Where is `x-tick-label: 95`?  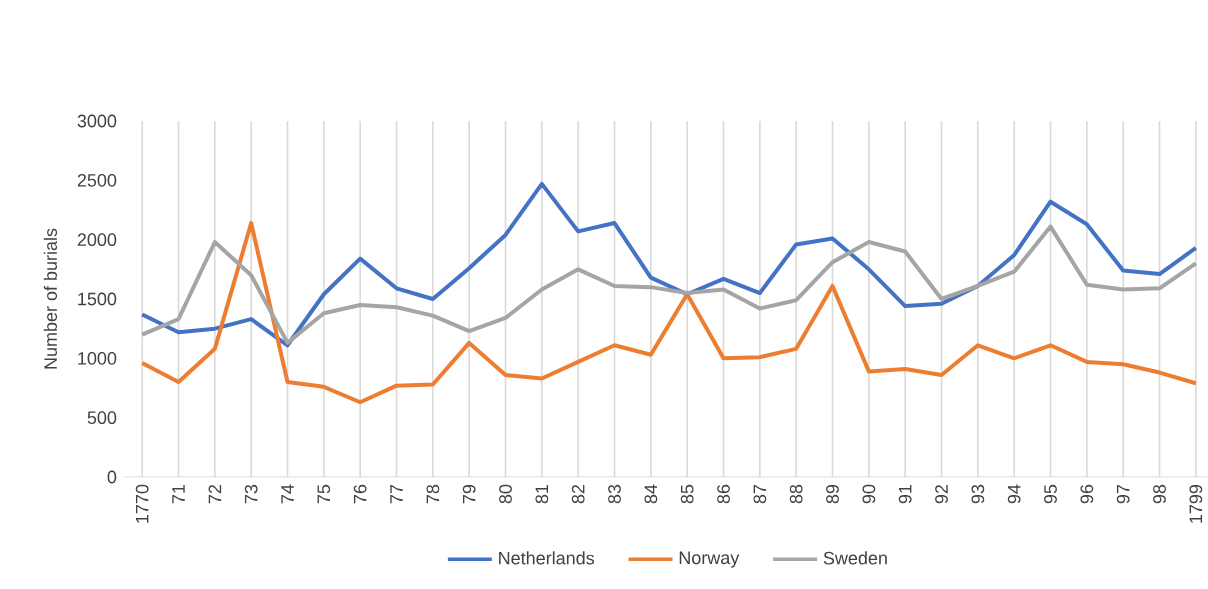 x-tick-label: 95 is located at coordinates (1050, 494).